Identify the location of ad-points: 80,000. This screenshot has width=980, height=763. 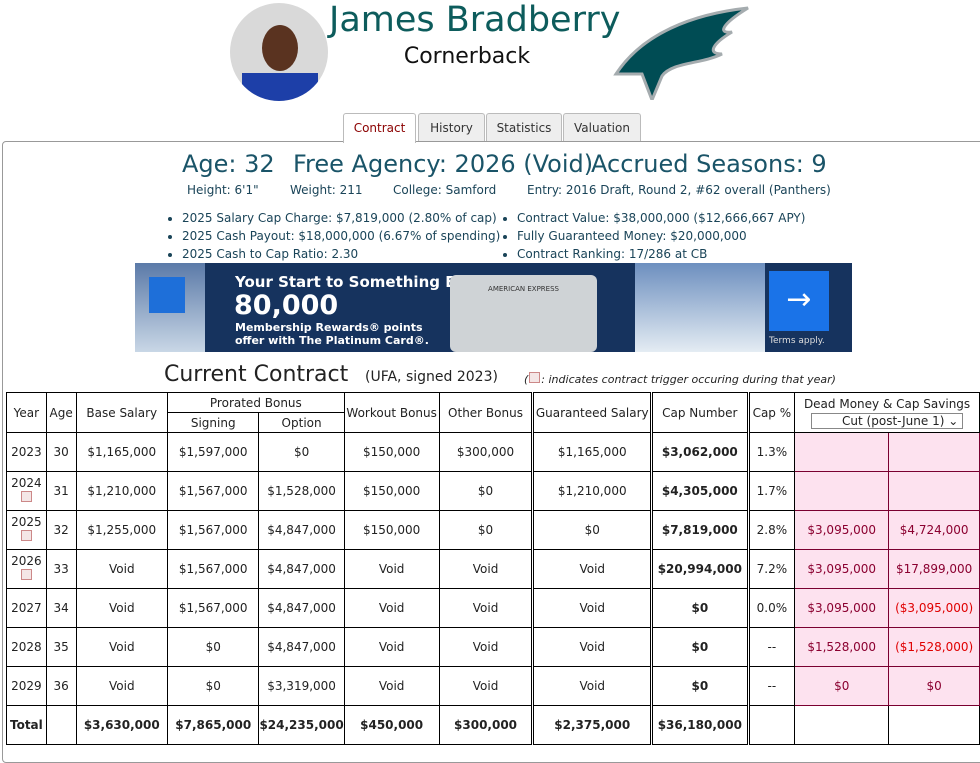
(286, 305).